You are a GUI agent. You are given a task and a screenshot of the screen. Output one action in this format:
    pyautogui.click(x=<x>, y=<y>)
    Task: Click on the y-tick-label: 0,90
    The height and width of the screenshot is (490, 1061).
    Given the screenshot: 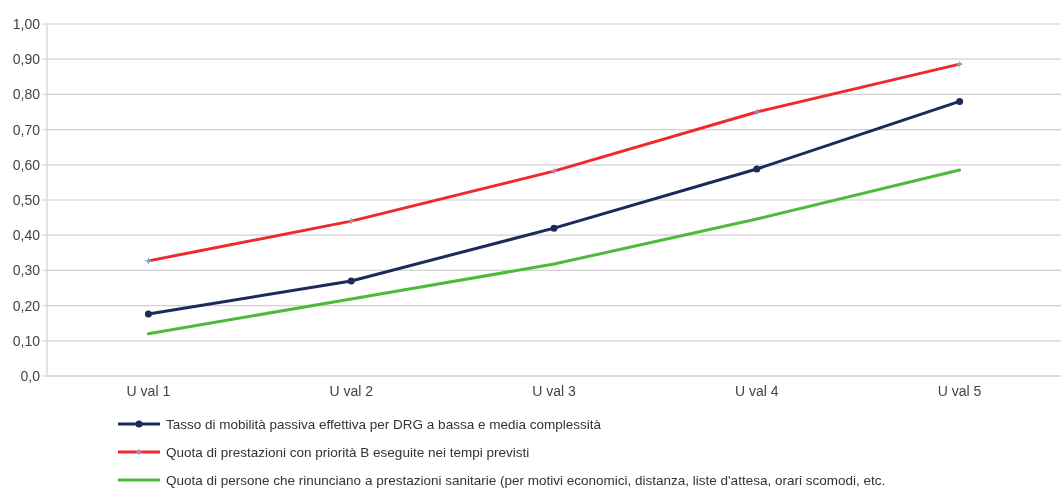 What is the action you would take?
    pyautogui.click(x=26, y=59)
    